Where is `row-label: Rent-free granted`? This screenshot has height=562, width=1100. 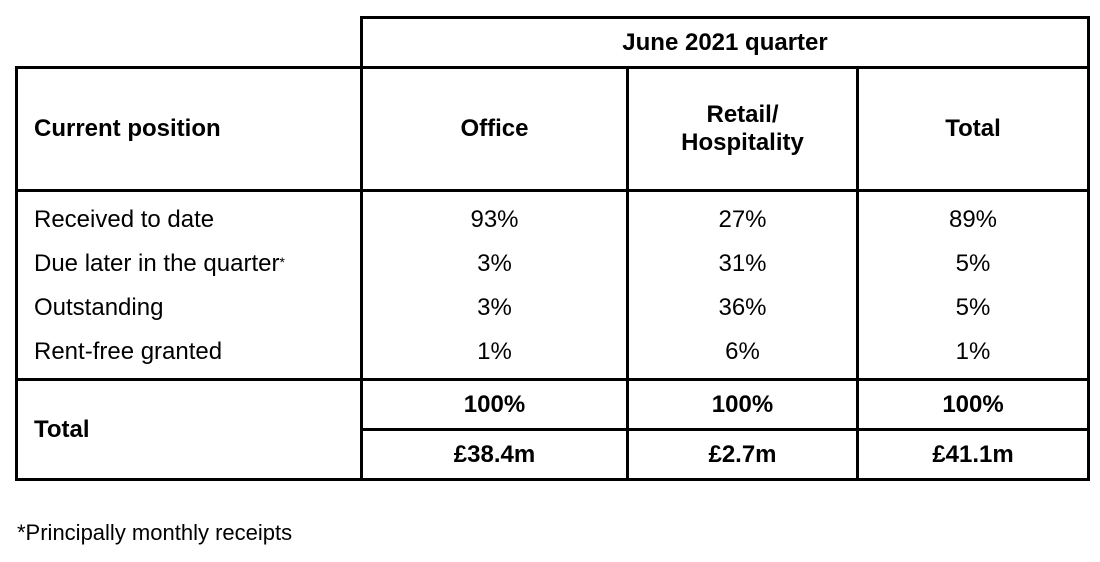 row-label: Rent-free granted is located at coordinates (189, 355).